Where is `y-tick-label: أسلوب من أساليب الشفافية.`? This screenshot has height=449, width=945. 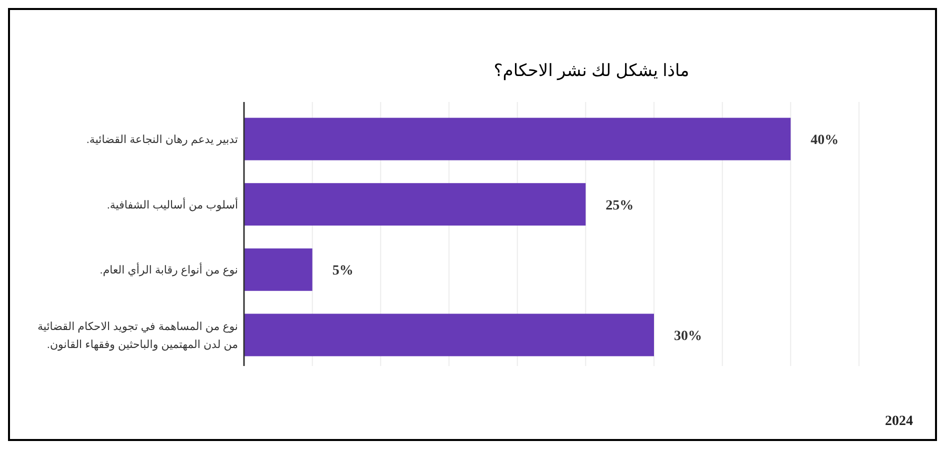 y-tick-label: أسلوب من أساليب الشفافية. is located at coordinates (172, 204).